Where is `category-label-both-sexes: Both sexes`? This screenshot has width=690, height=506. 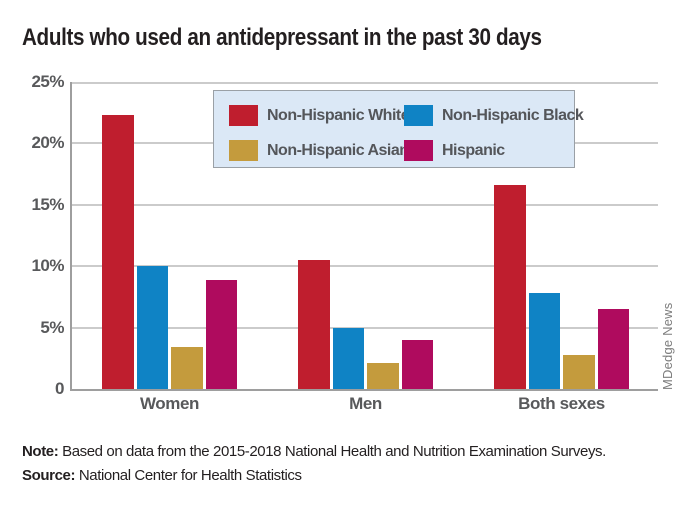
category-label-both-sexes: Both sexes is located at coordinates (561, 403).